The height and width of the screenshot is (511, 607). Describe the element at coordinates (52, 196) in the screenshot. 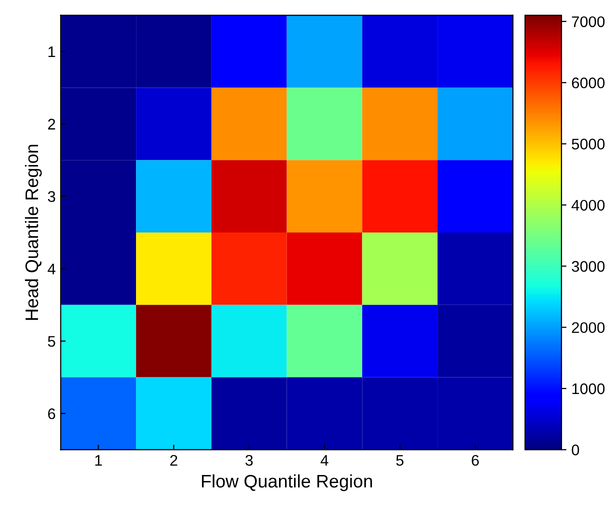

I see `y-tick-label: 3` at that location.